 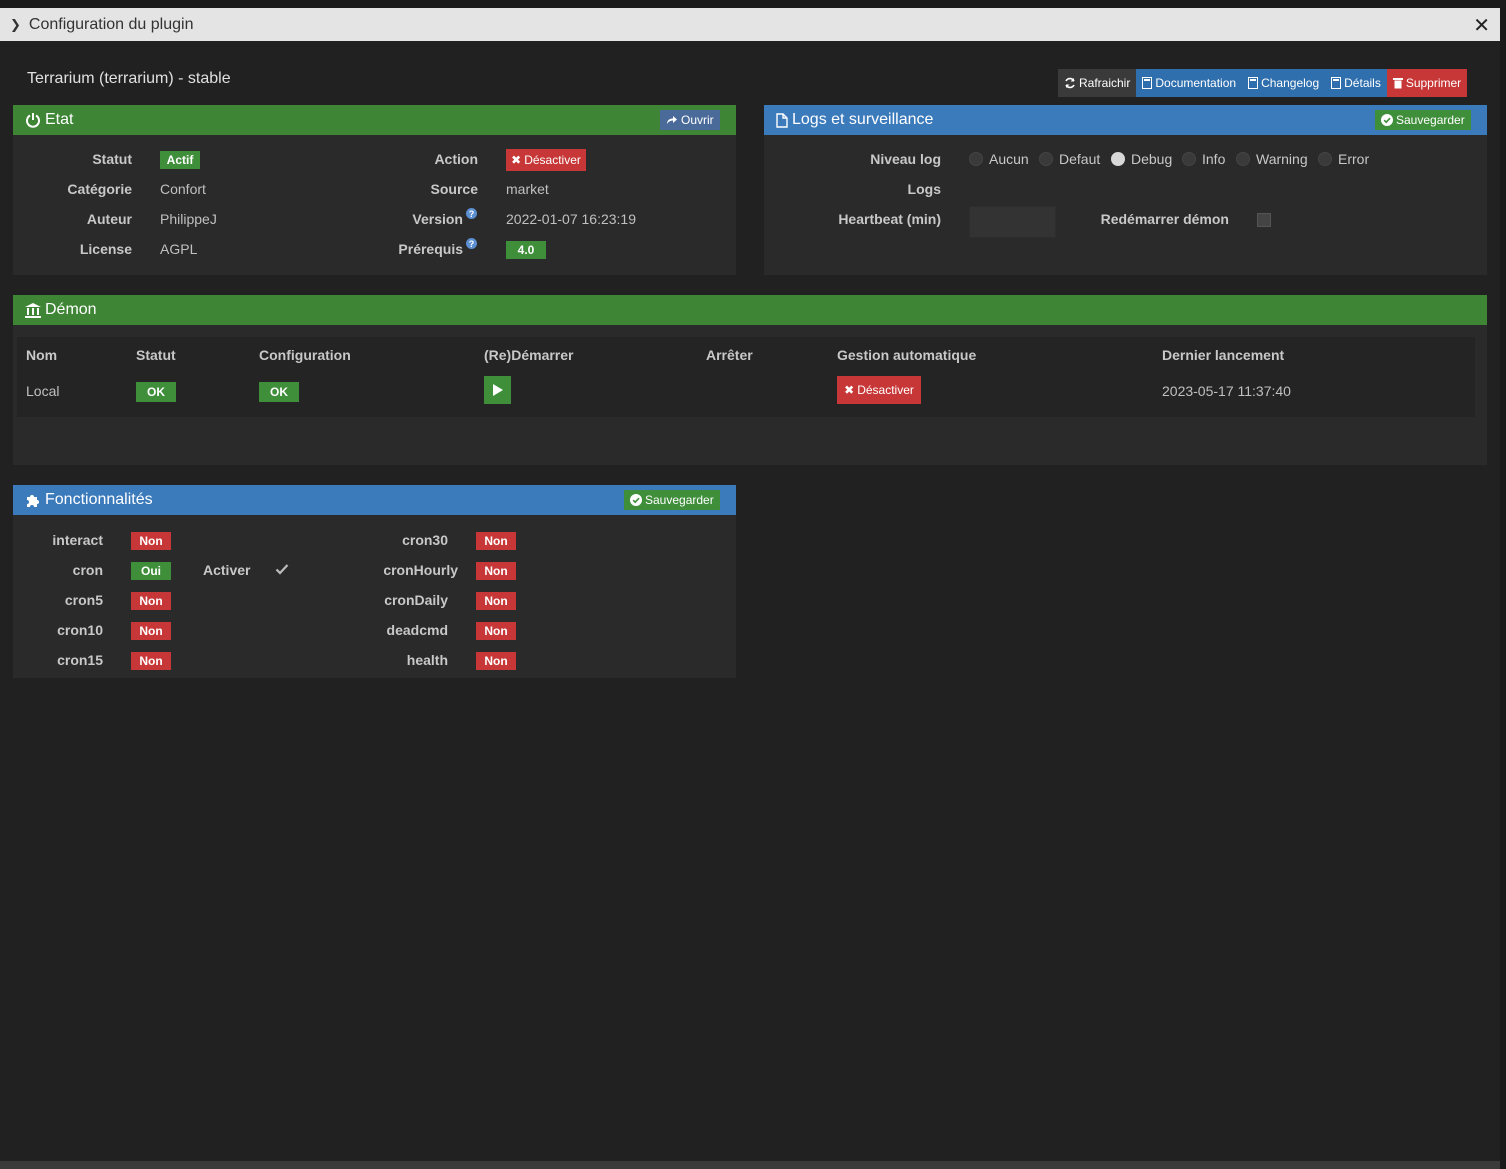 I want to click on scrollbar-track, so click(x=1503, y=588).